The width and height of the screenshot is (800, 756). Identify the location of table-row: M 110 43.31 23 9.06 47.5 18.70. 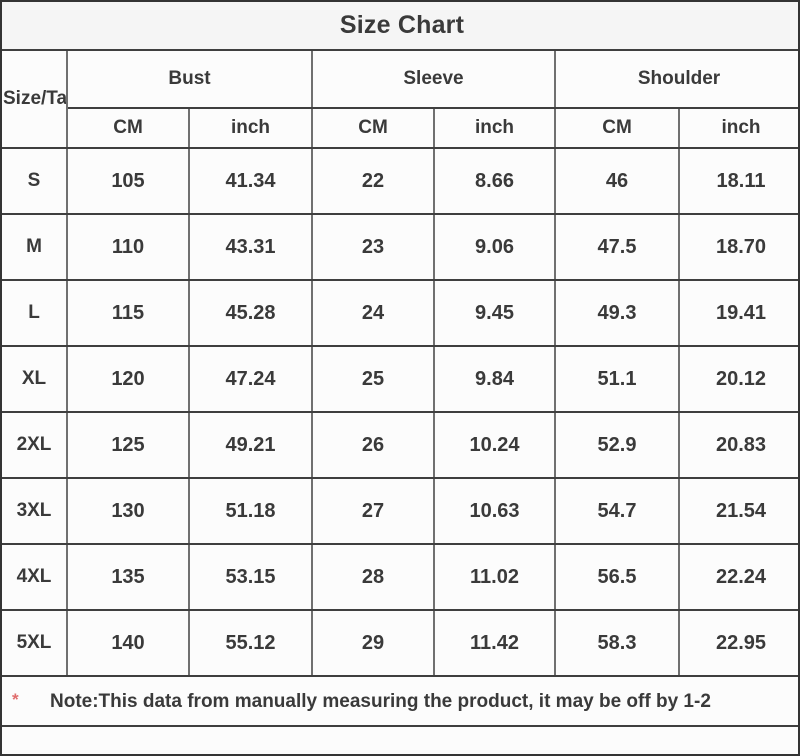
(400, 247).